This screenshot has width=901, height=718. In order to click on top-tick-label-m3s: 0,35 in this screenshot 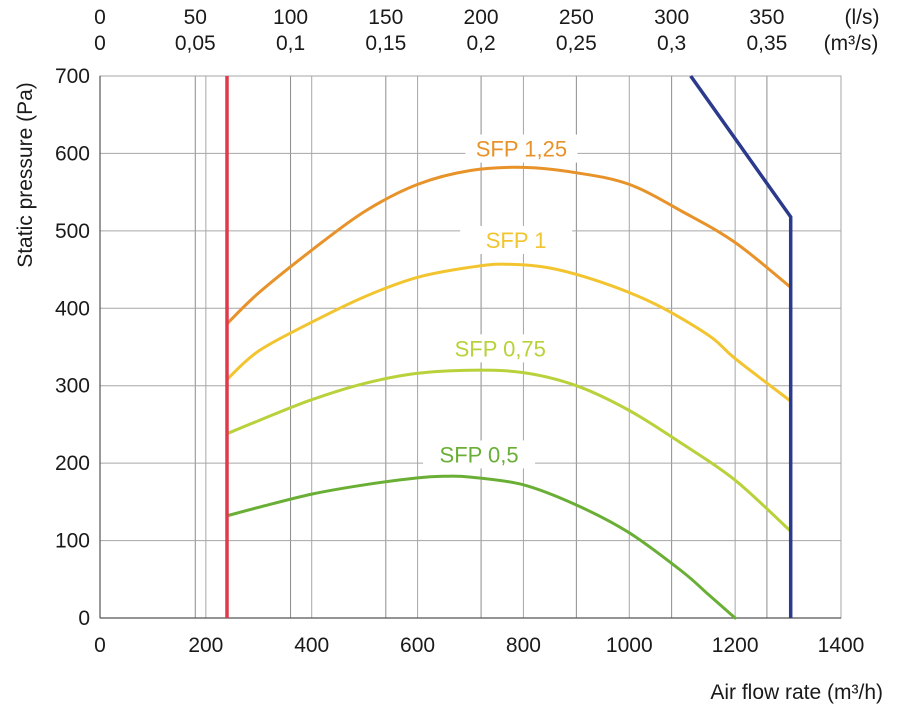, I will do `click(766, 43)`.